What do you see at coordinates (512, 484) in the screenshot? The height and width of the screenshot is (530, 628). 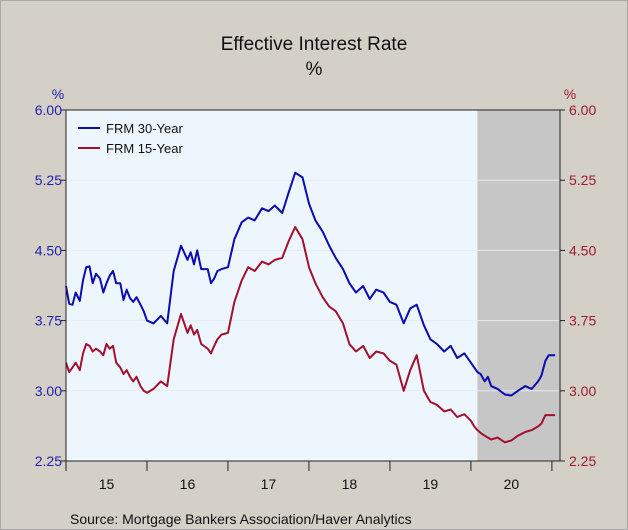 I see `x-tick-label: 20` at bounding box center [512, 484].